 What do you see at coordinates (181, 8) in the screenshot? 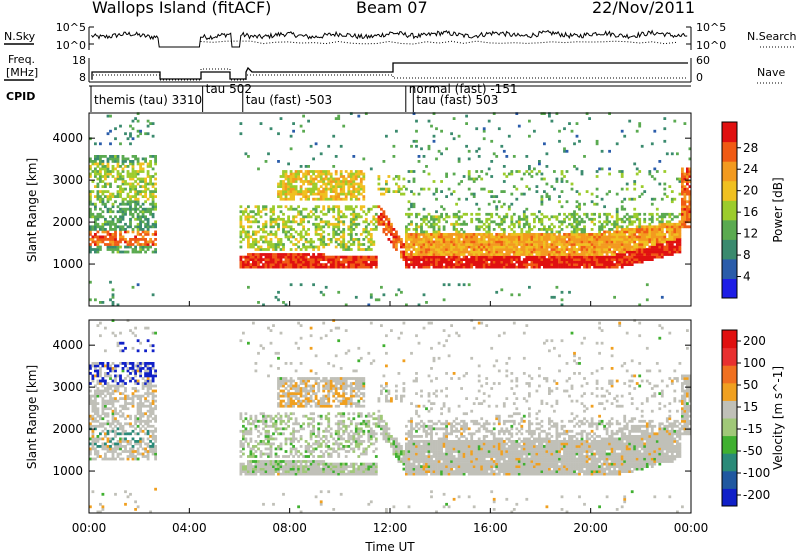
I see `station-title: Wallops Island (fitACF)` at bounding box center [181, 8].